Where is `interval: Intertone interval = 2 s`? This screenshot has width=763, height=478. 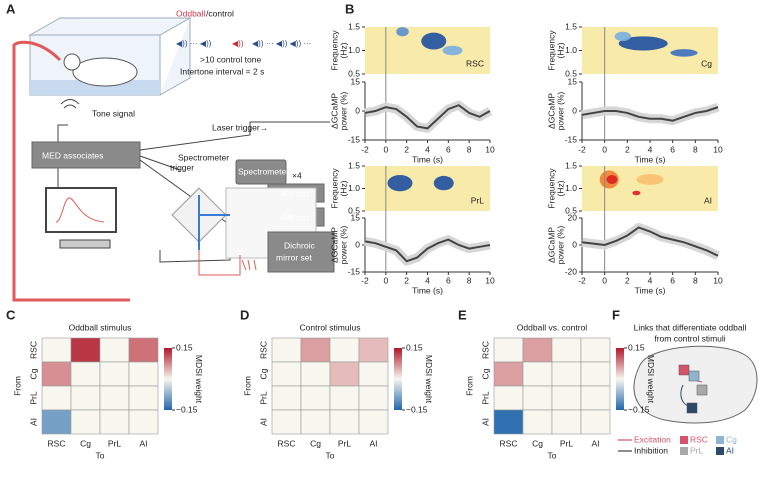
interval: Intertone interval = 2 s is located at coordinates (222, 71).